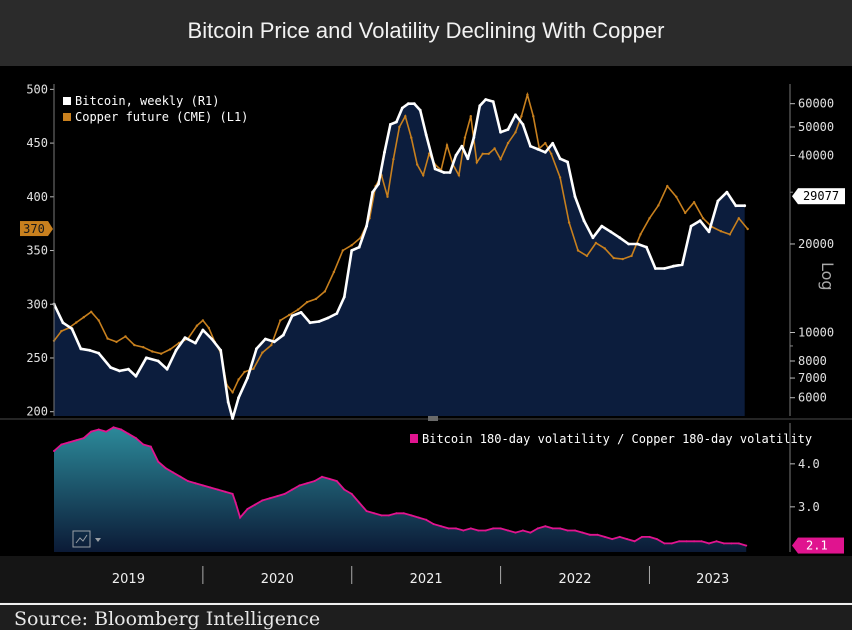  I want to click on chart-type-toggle, so click(86, 539).